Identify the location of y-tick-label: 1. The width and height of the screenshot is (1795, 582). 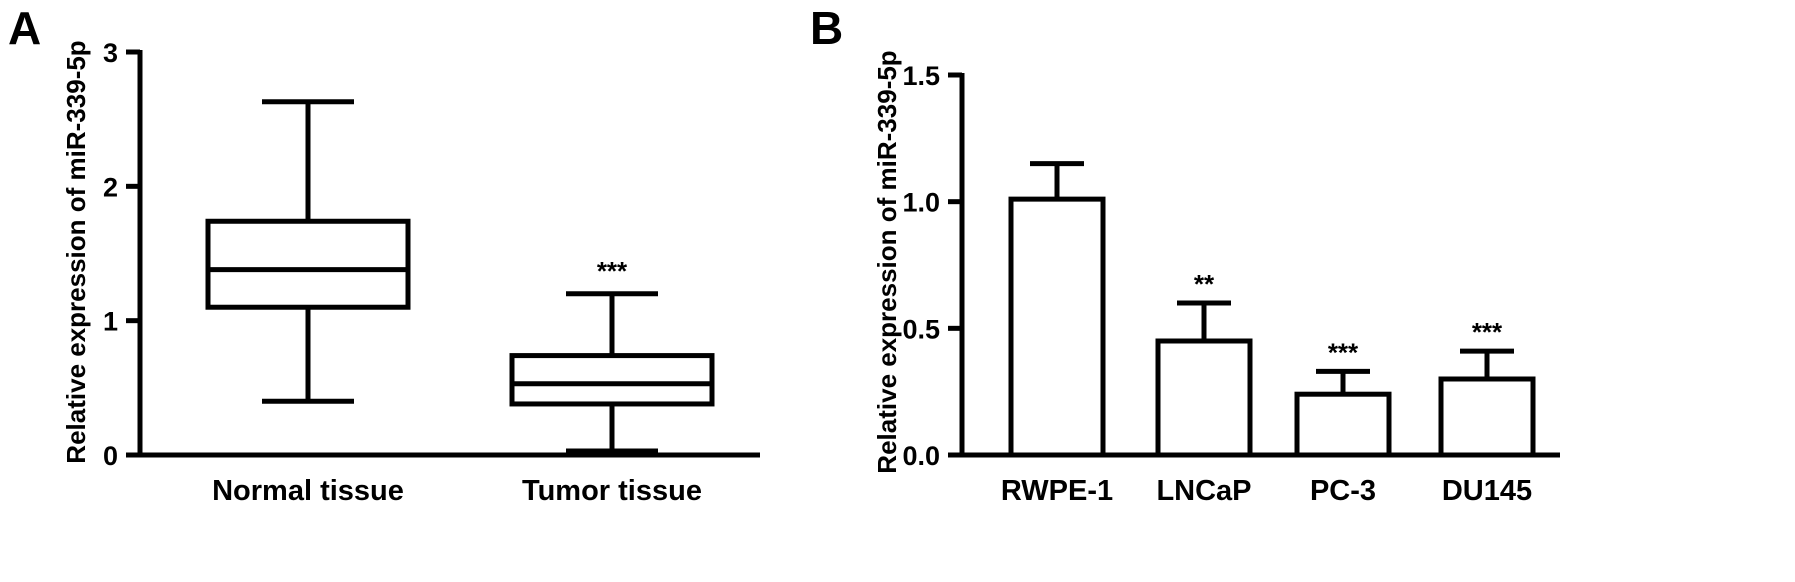
(110, 322).